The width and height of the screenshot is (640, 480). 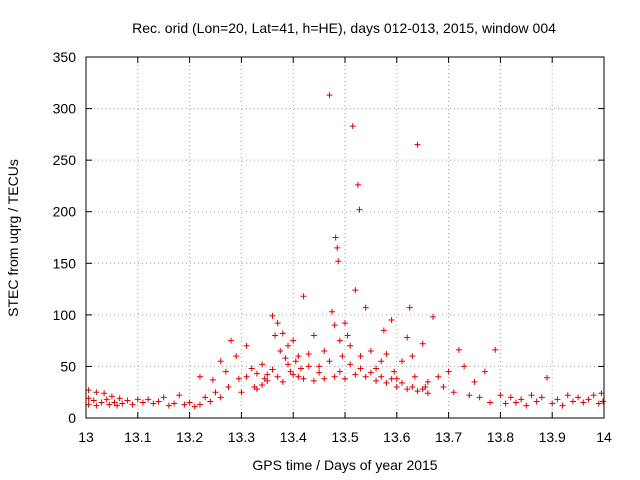 What do you see at coordinates (604, 437) in the screenshot?
I see `x-tick-label: 14` at bounding box center [604, 437].